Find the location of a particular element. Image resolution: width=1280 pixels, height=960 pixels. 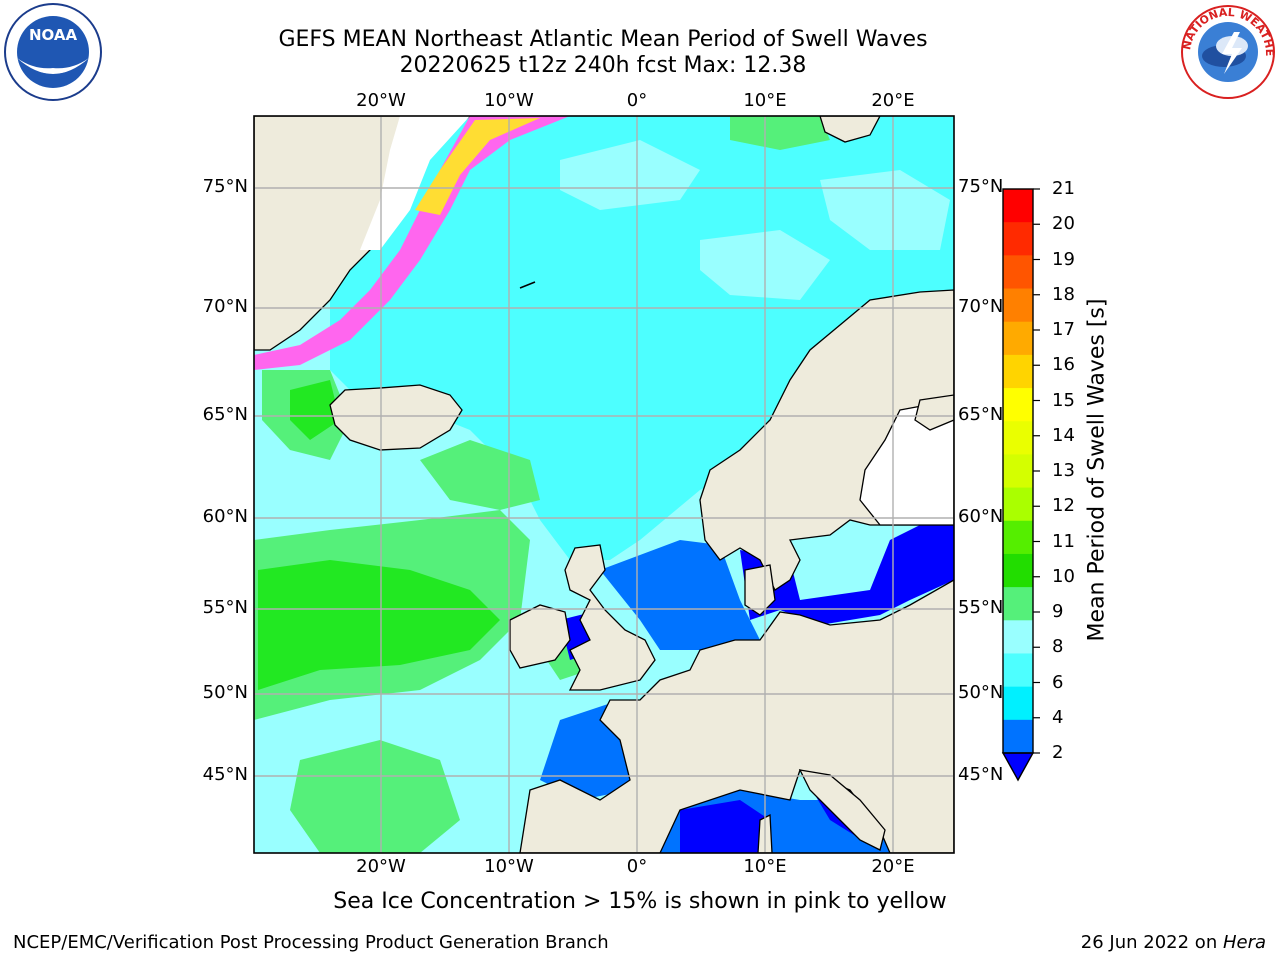

land-italy is located at coordinates (842, 810).